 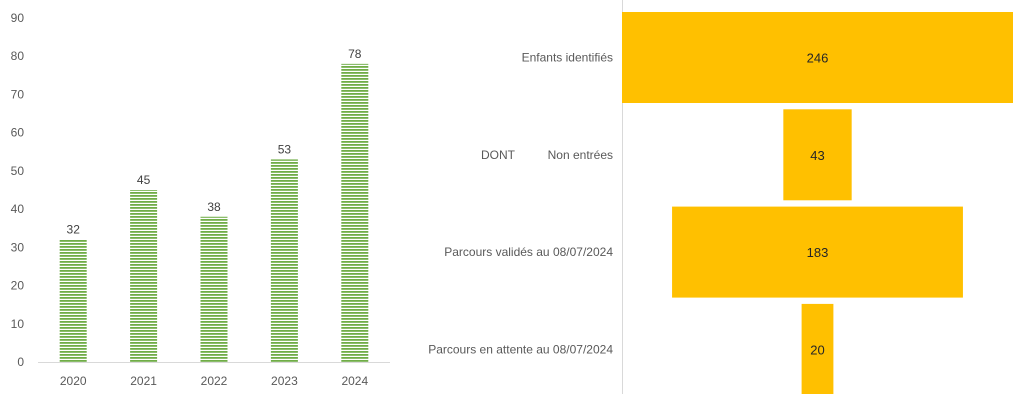 I want to click on x-tick-label: 2020, so click(x=73, y=381).